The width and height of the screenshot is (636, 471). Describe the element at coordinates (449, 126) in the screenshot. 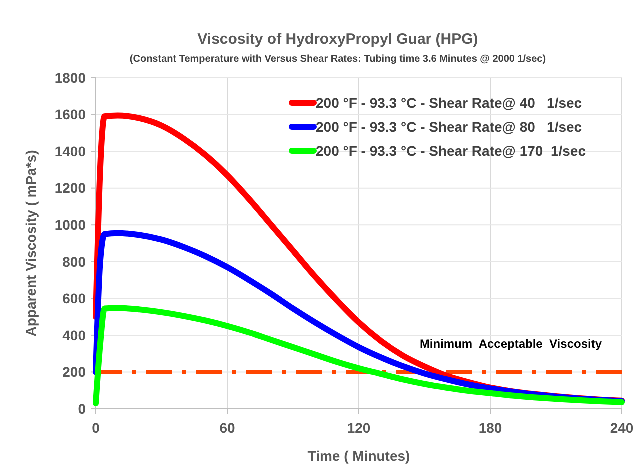

I see `legend-label: 200 °F - 93.3 °C - Shear Rate@ 80 1/sec` at that location.